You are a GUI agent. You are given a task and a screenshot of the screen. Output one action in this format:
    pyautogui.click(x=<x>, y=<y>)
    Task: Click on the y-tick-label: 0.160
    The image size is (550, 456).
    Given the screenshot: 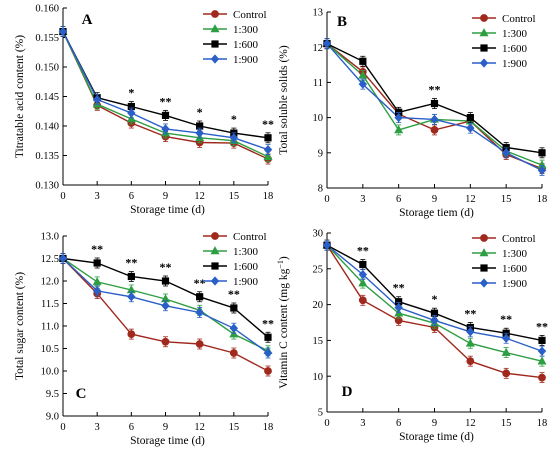 What is the action you would take?
    pyautogui.click(x=47, y=9)
    